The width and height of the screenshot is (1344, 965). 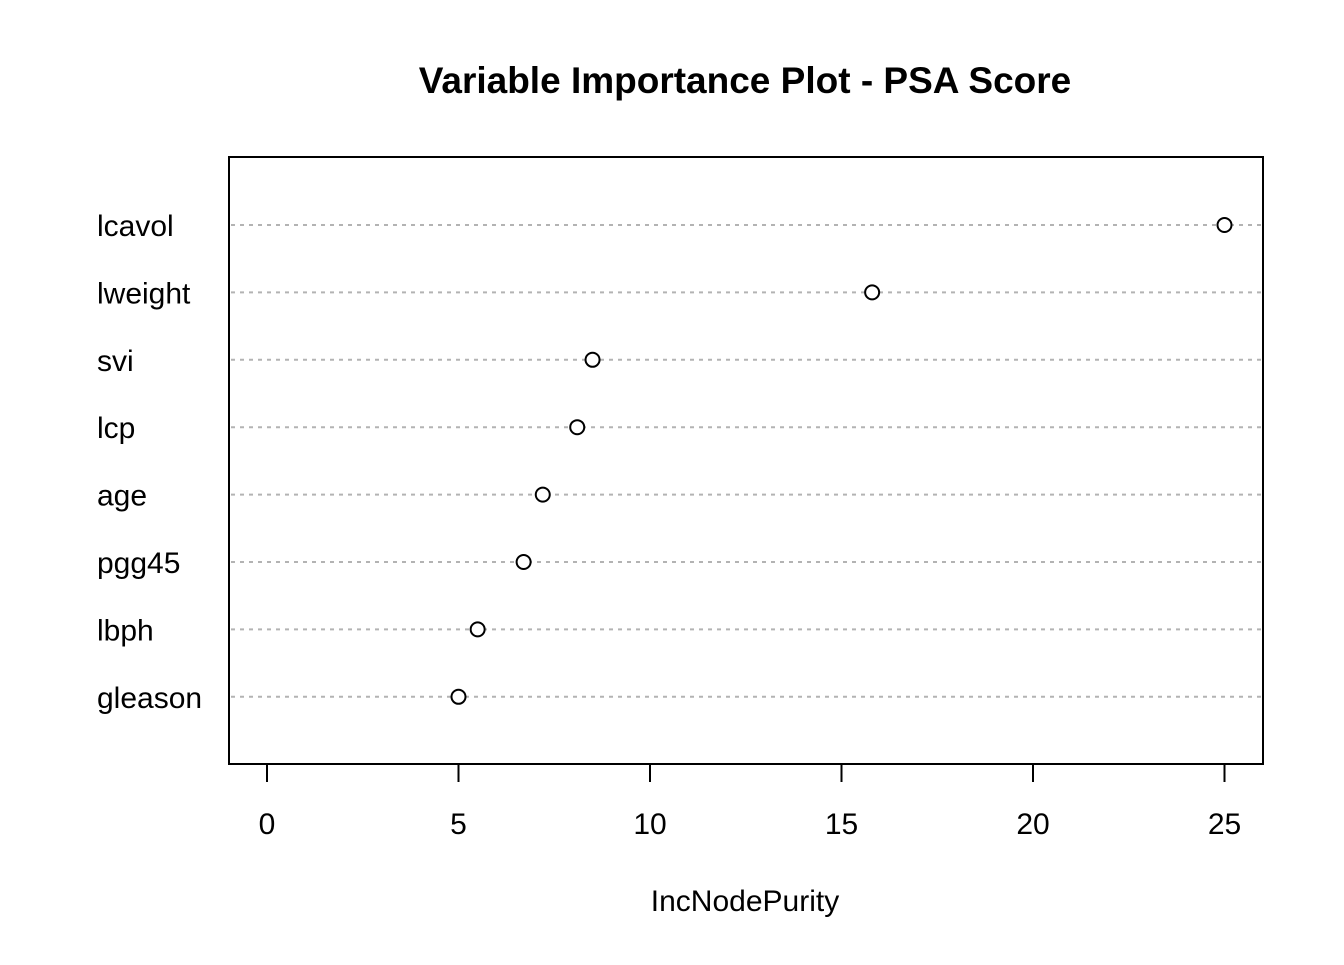 I want to click on category-label-pgg45: pgg45, so click(x=138, y=563).